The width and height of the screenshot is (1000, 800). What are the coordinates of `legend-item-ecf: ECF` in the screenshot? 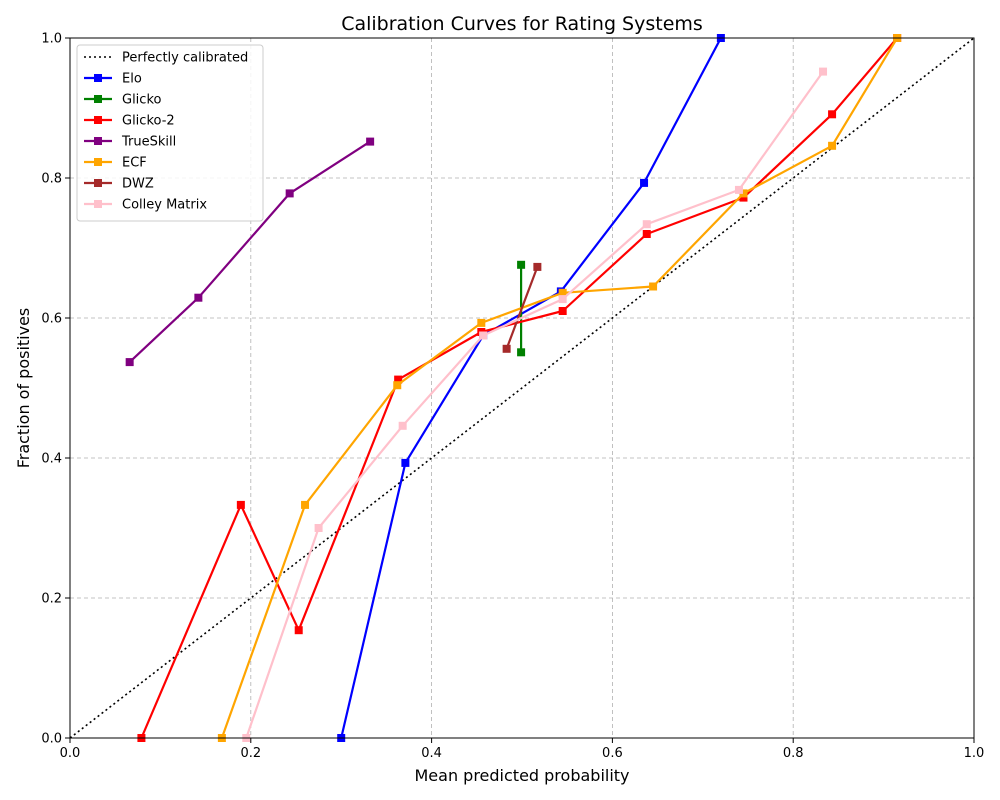 It's located at (115, 163).